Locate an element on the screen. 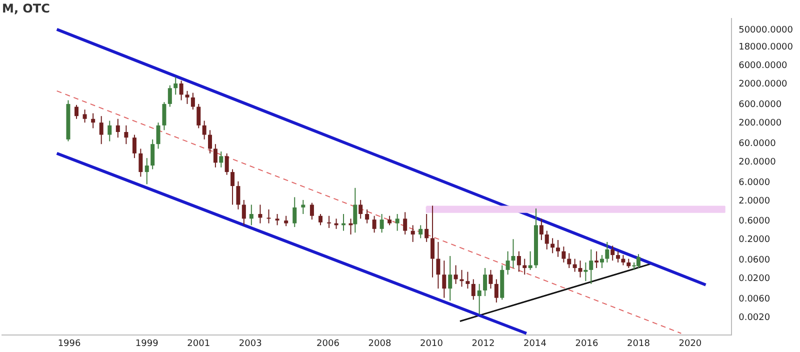 The image size is (800, 352). x-tick-label: 1996 is located at coordinates (69, 343).